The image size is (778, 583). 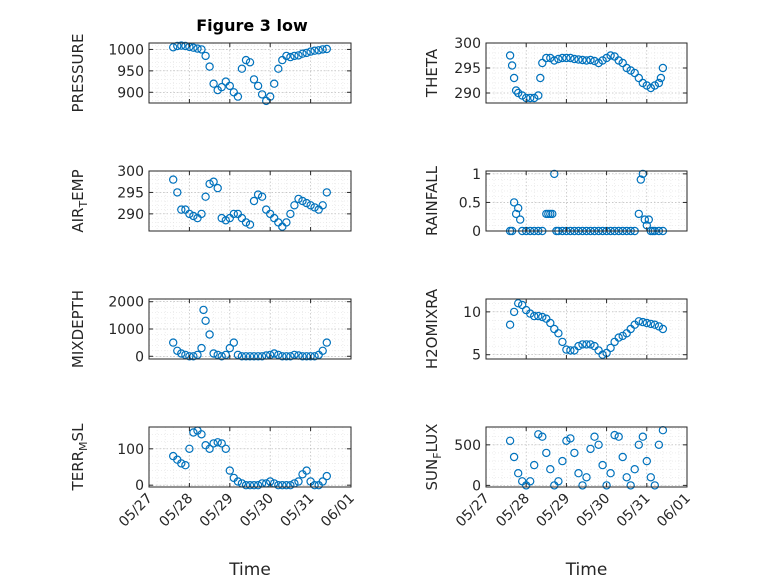 I want to click on ytick-label: 2000, so click(x=126, y=303).